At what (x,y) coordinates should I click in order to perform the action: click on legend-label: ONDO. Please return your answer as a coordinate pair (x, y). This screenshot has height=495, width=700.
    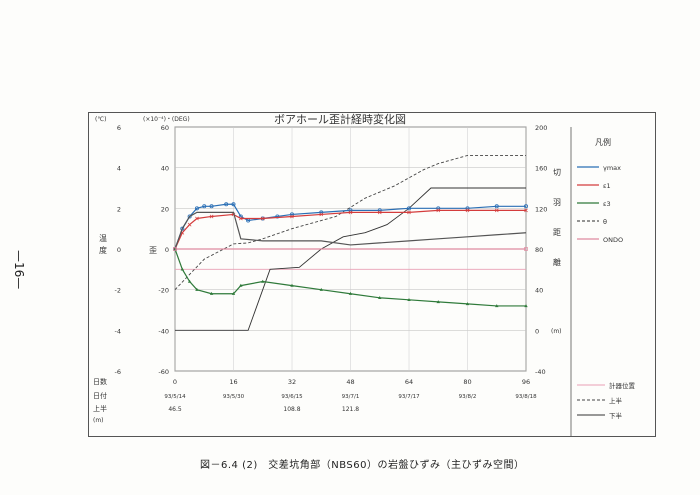
    Looking at the image, I should click on (613, 240).